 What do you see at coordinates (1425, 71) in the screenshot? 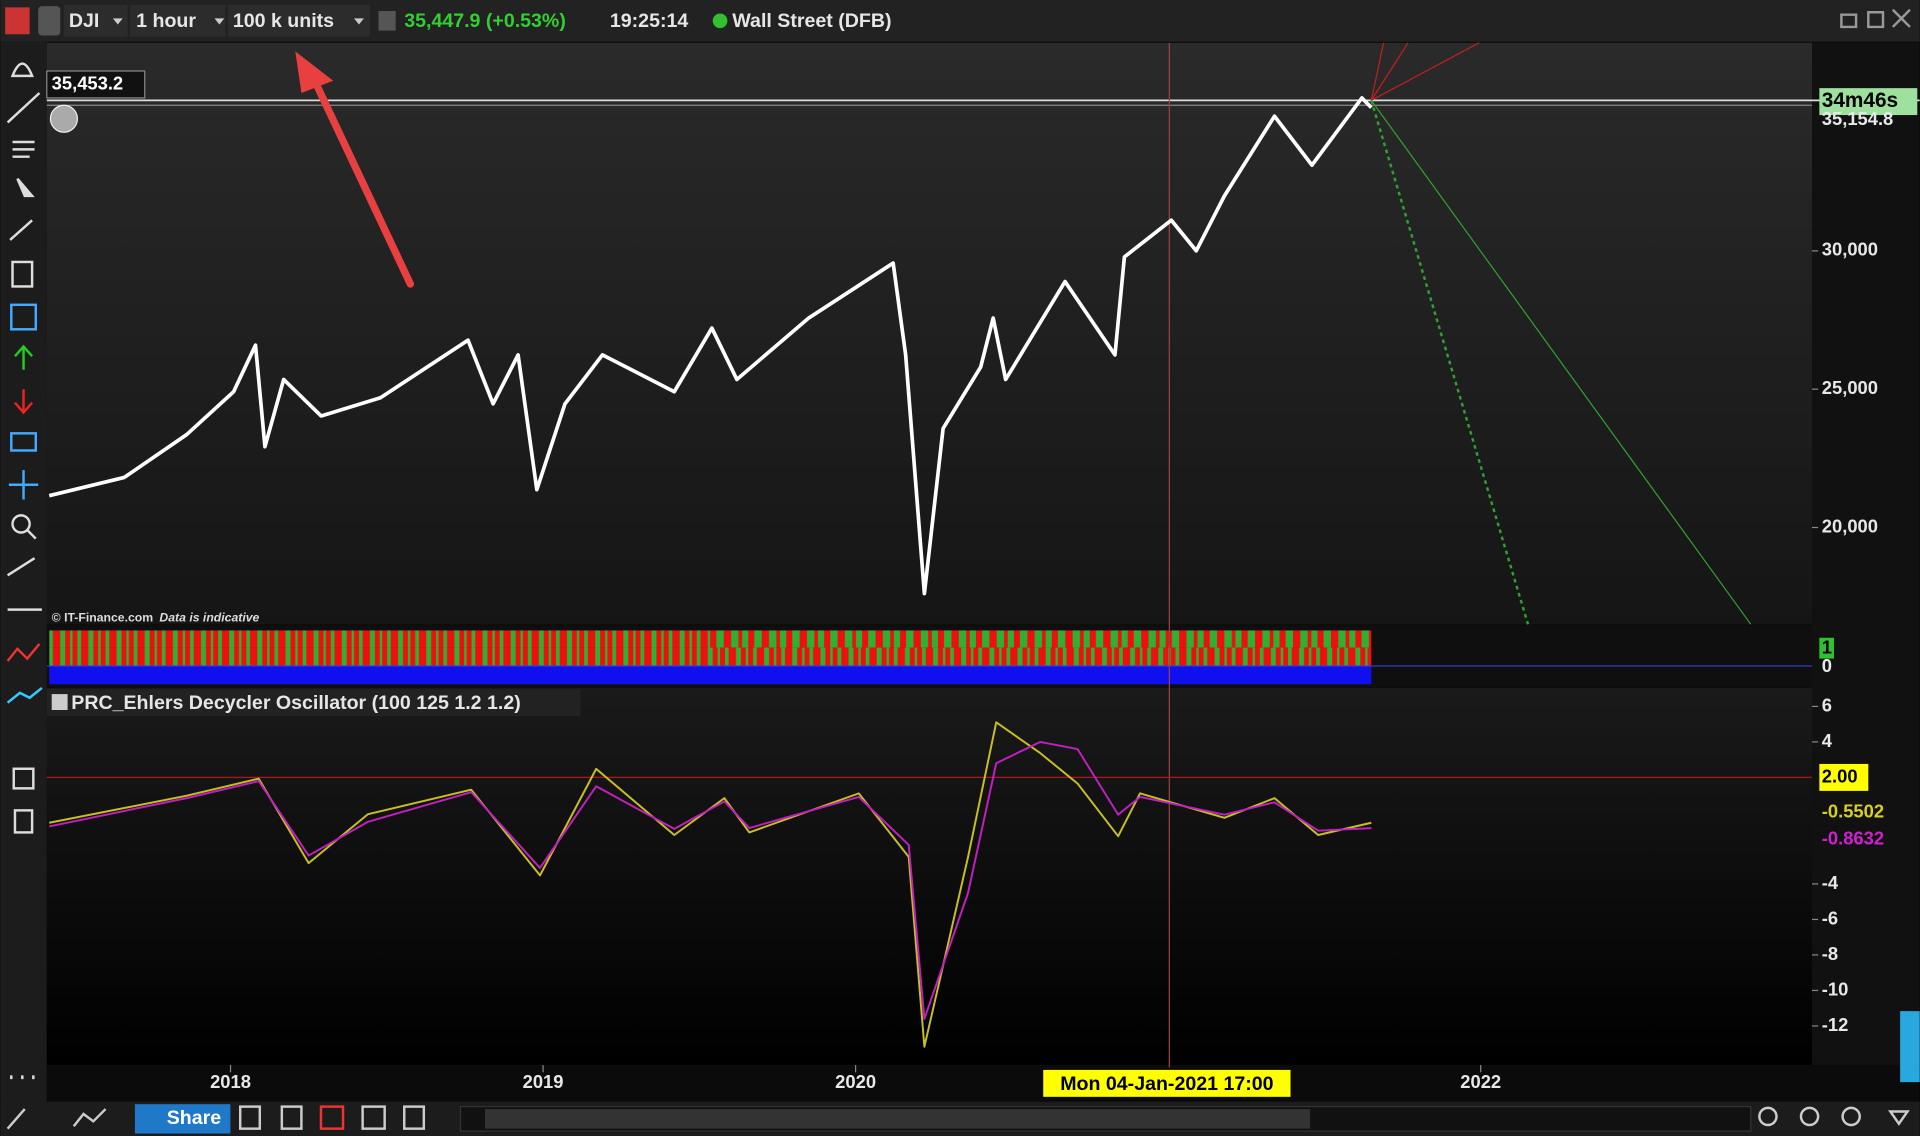
I see `fan-lines-up` at bounding box center [1425, 71].